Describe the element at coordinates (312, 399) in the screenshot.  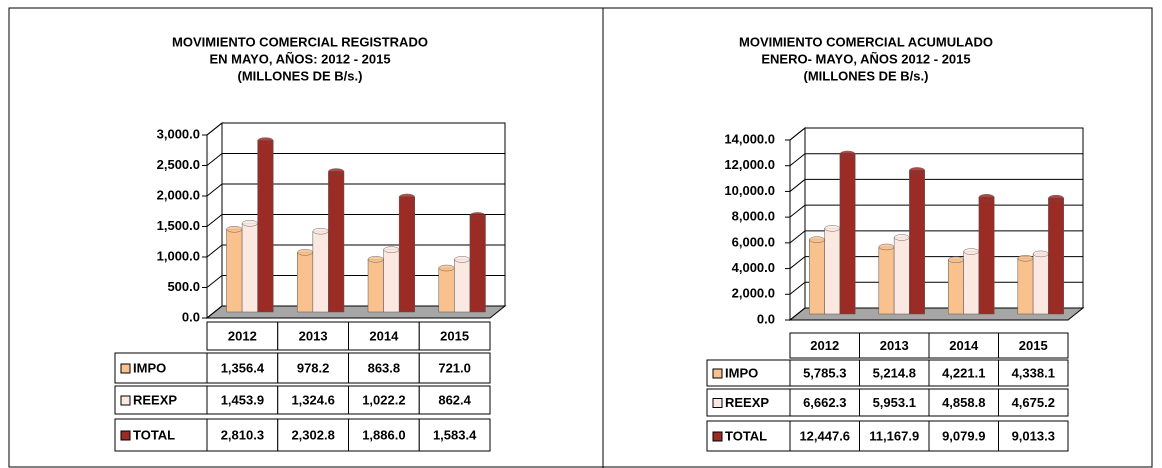
I see `data-label: 1,324.6` at that location.